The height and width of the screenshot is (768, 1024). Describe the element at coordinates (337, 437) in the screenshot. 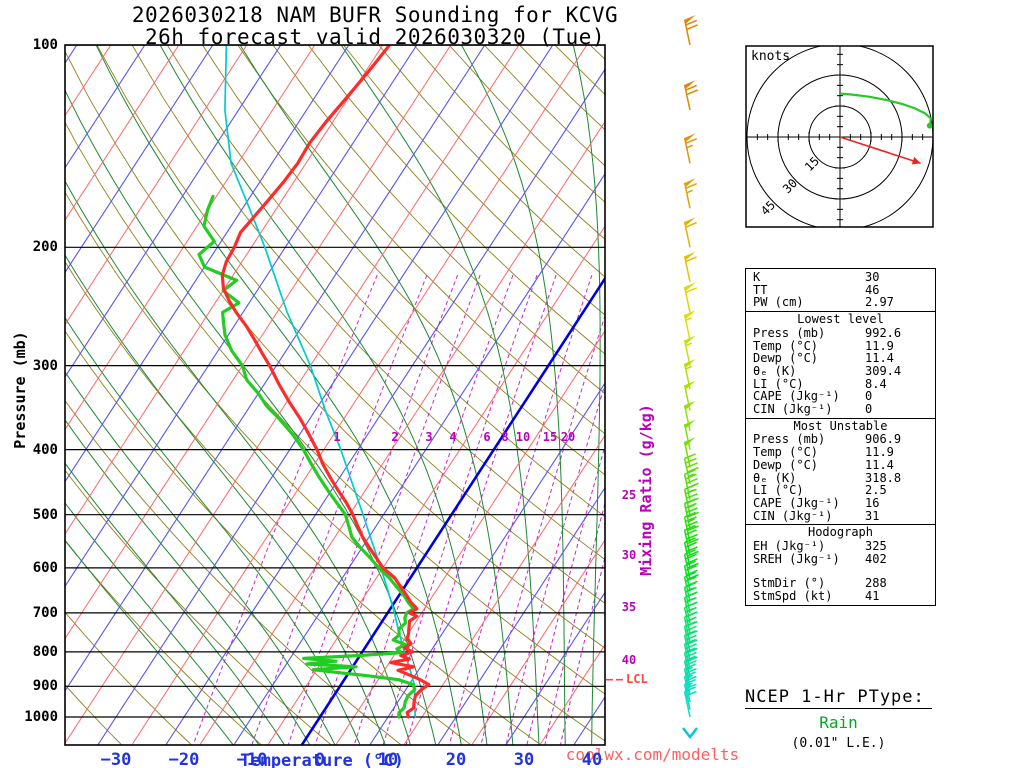

I see `mixing-ratio-value-label: 1` at that location.